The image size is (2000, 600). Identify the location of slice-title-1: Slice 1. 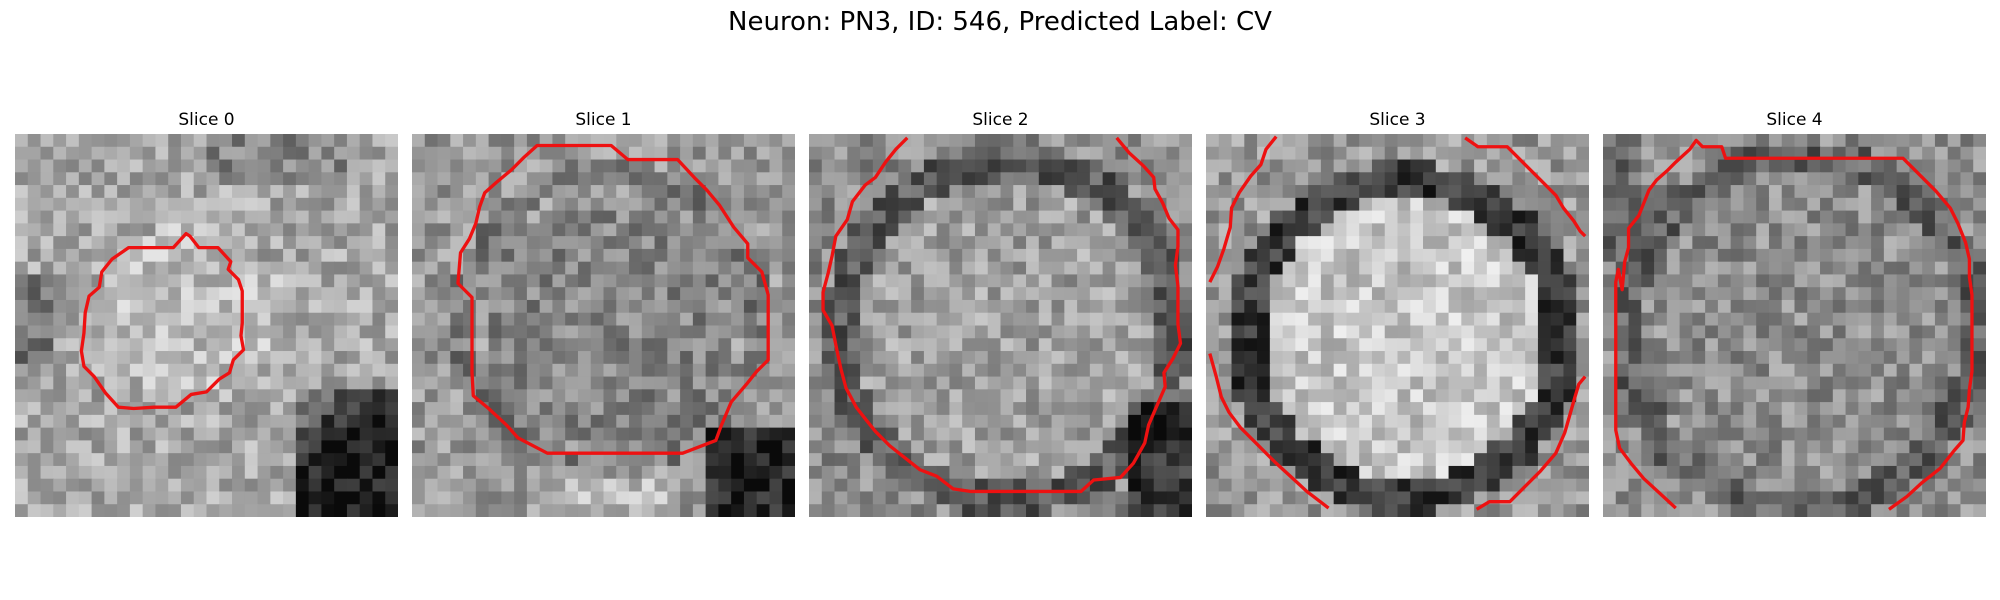
(603, 120).